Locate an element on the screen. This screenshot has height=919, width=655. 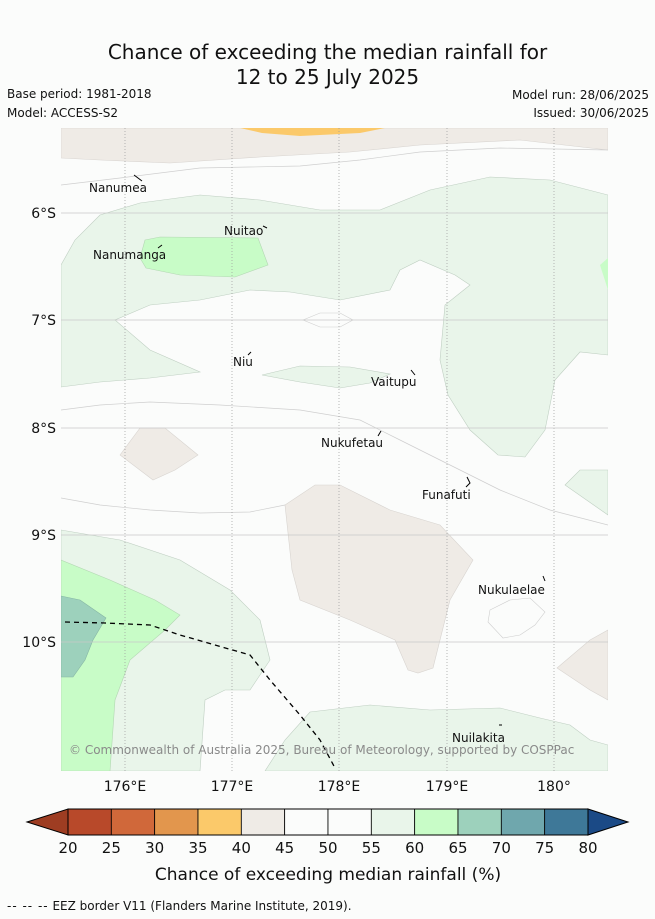
lat-tick-label: 8°S is located at coordinates (43, 429).